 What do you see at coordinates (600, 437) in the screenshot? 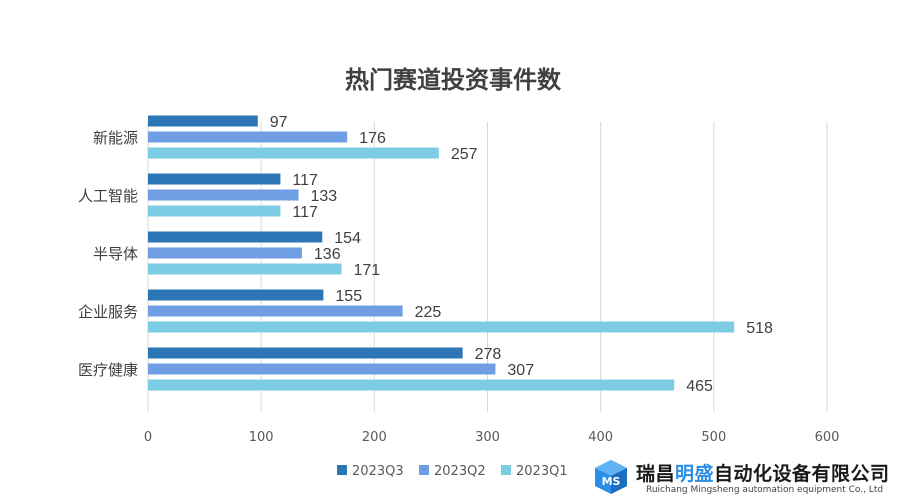
I see `x-tick-label-400: 400` at bounding box center [600, 437].